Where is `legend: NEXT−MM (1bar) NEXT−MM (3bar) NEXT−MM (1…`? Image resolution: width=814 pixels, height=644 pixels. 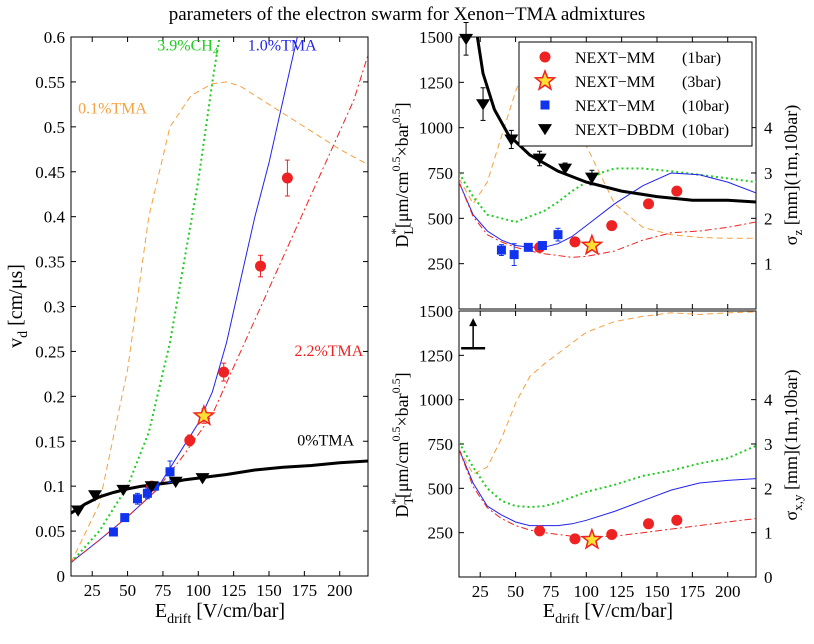 legend: NEXT−MM (1bar) NEXT−MM (3bar) NEXT−MM (1… is located at coordinates (635, 94).